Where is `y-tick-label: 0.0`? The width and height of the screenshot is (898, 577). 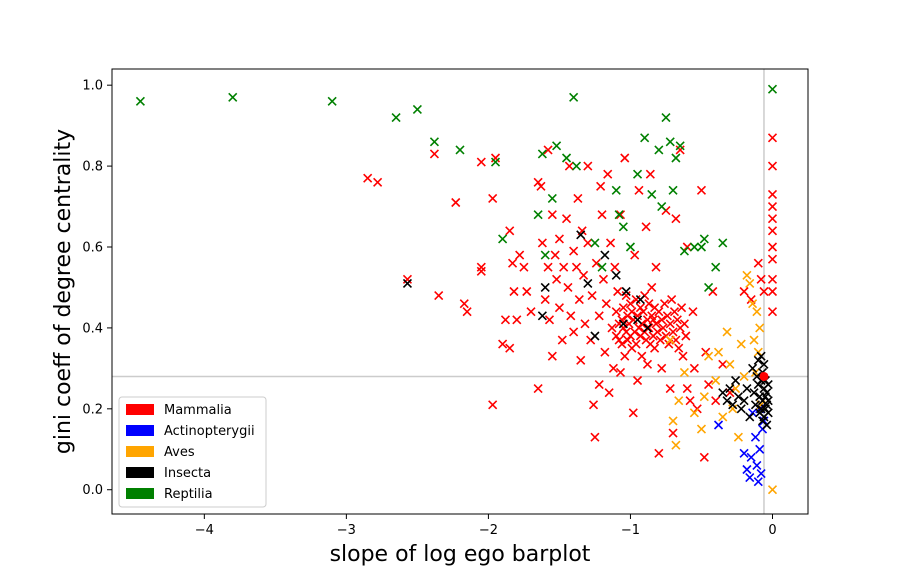 y-tick-label: 0.0 is located at coordinates (92, 490).